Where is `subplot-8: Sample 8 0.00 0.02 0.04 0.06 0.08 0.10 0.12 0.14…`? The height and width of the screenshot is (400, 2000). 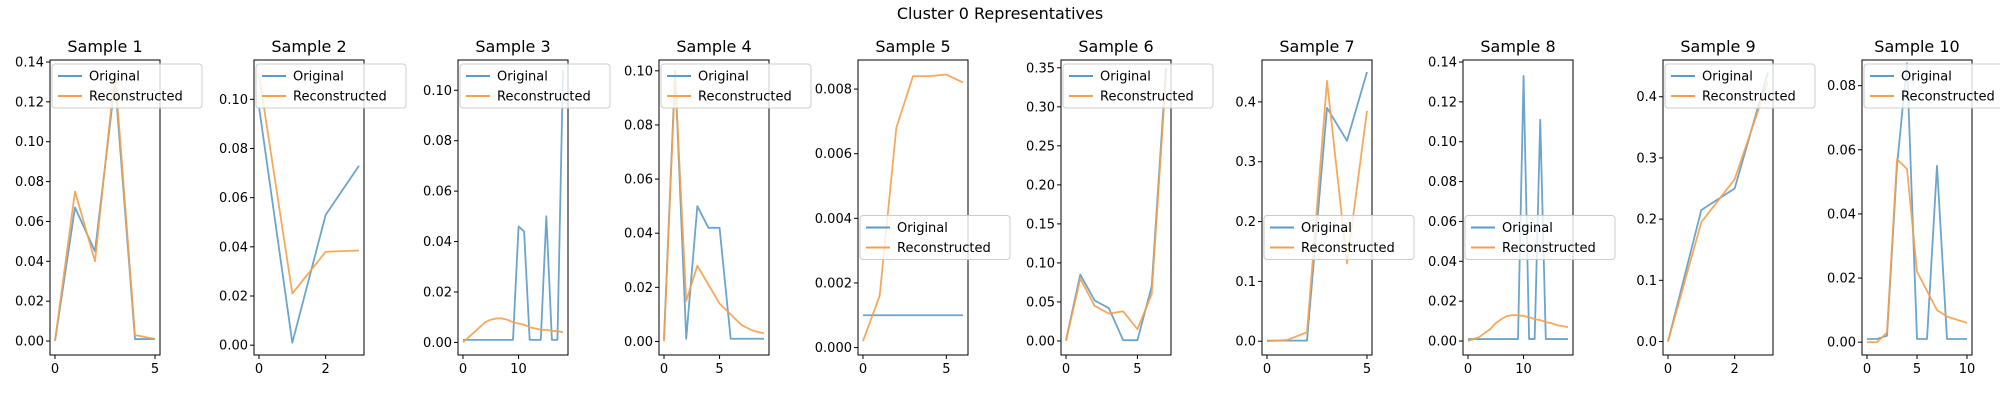 subplot-8: Sample 8 0.00 0.02 0.04 0.06 0.08 0.10 0.12 0.14… is located at coordinates (1522, 207).